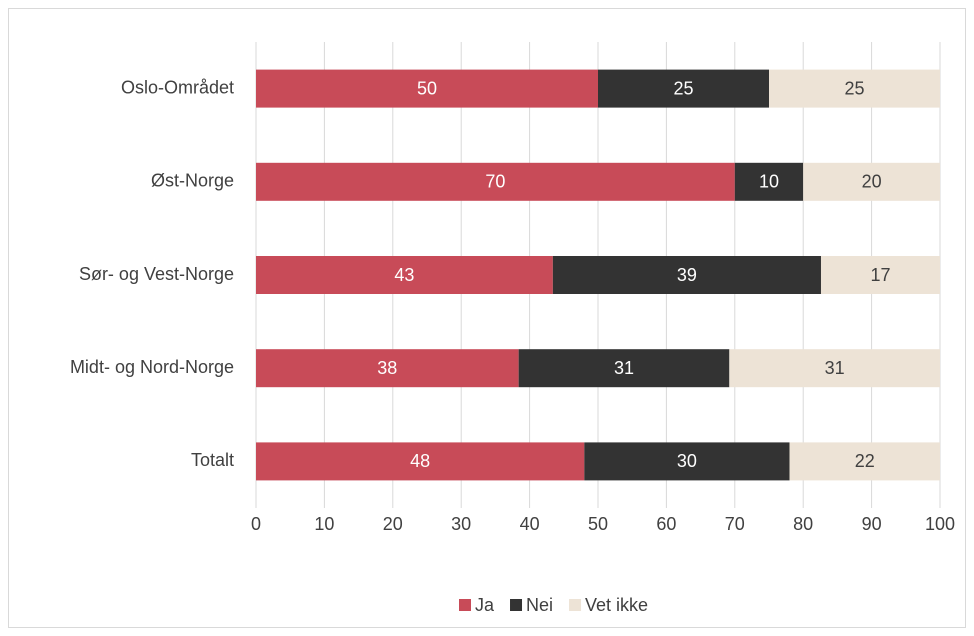  Describe the element at coordinates (666, 524) in the screenshot. I see `x-tick-label: 60` at that location.